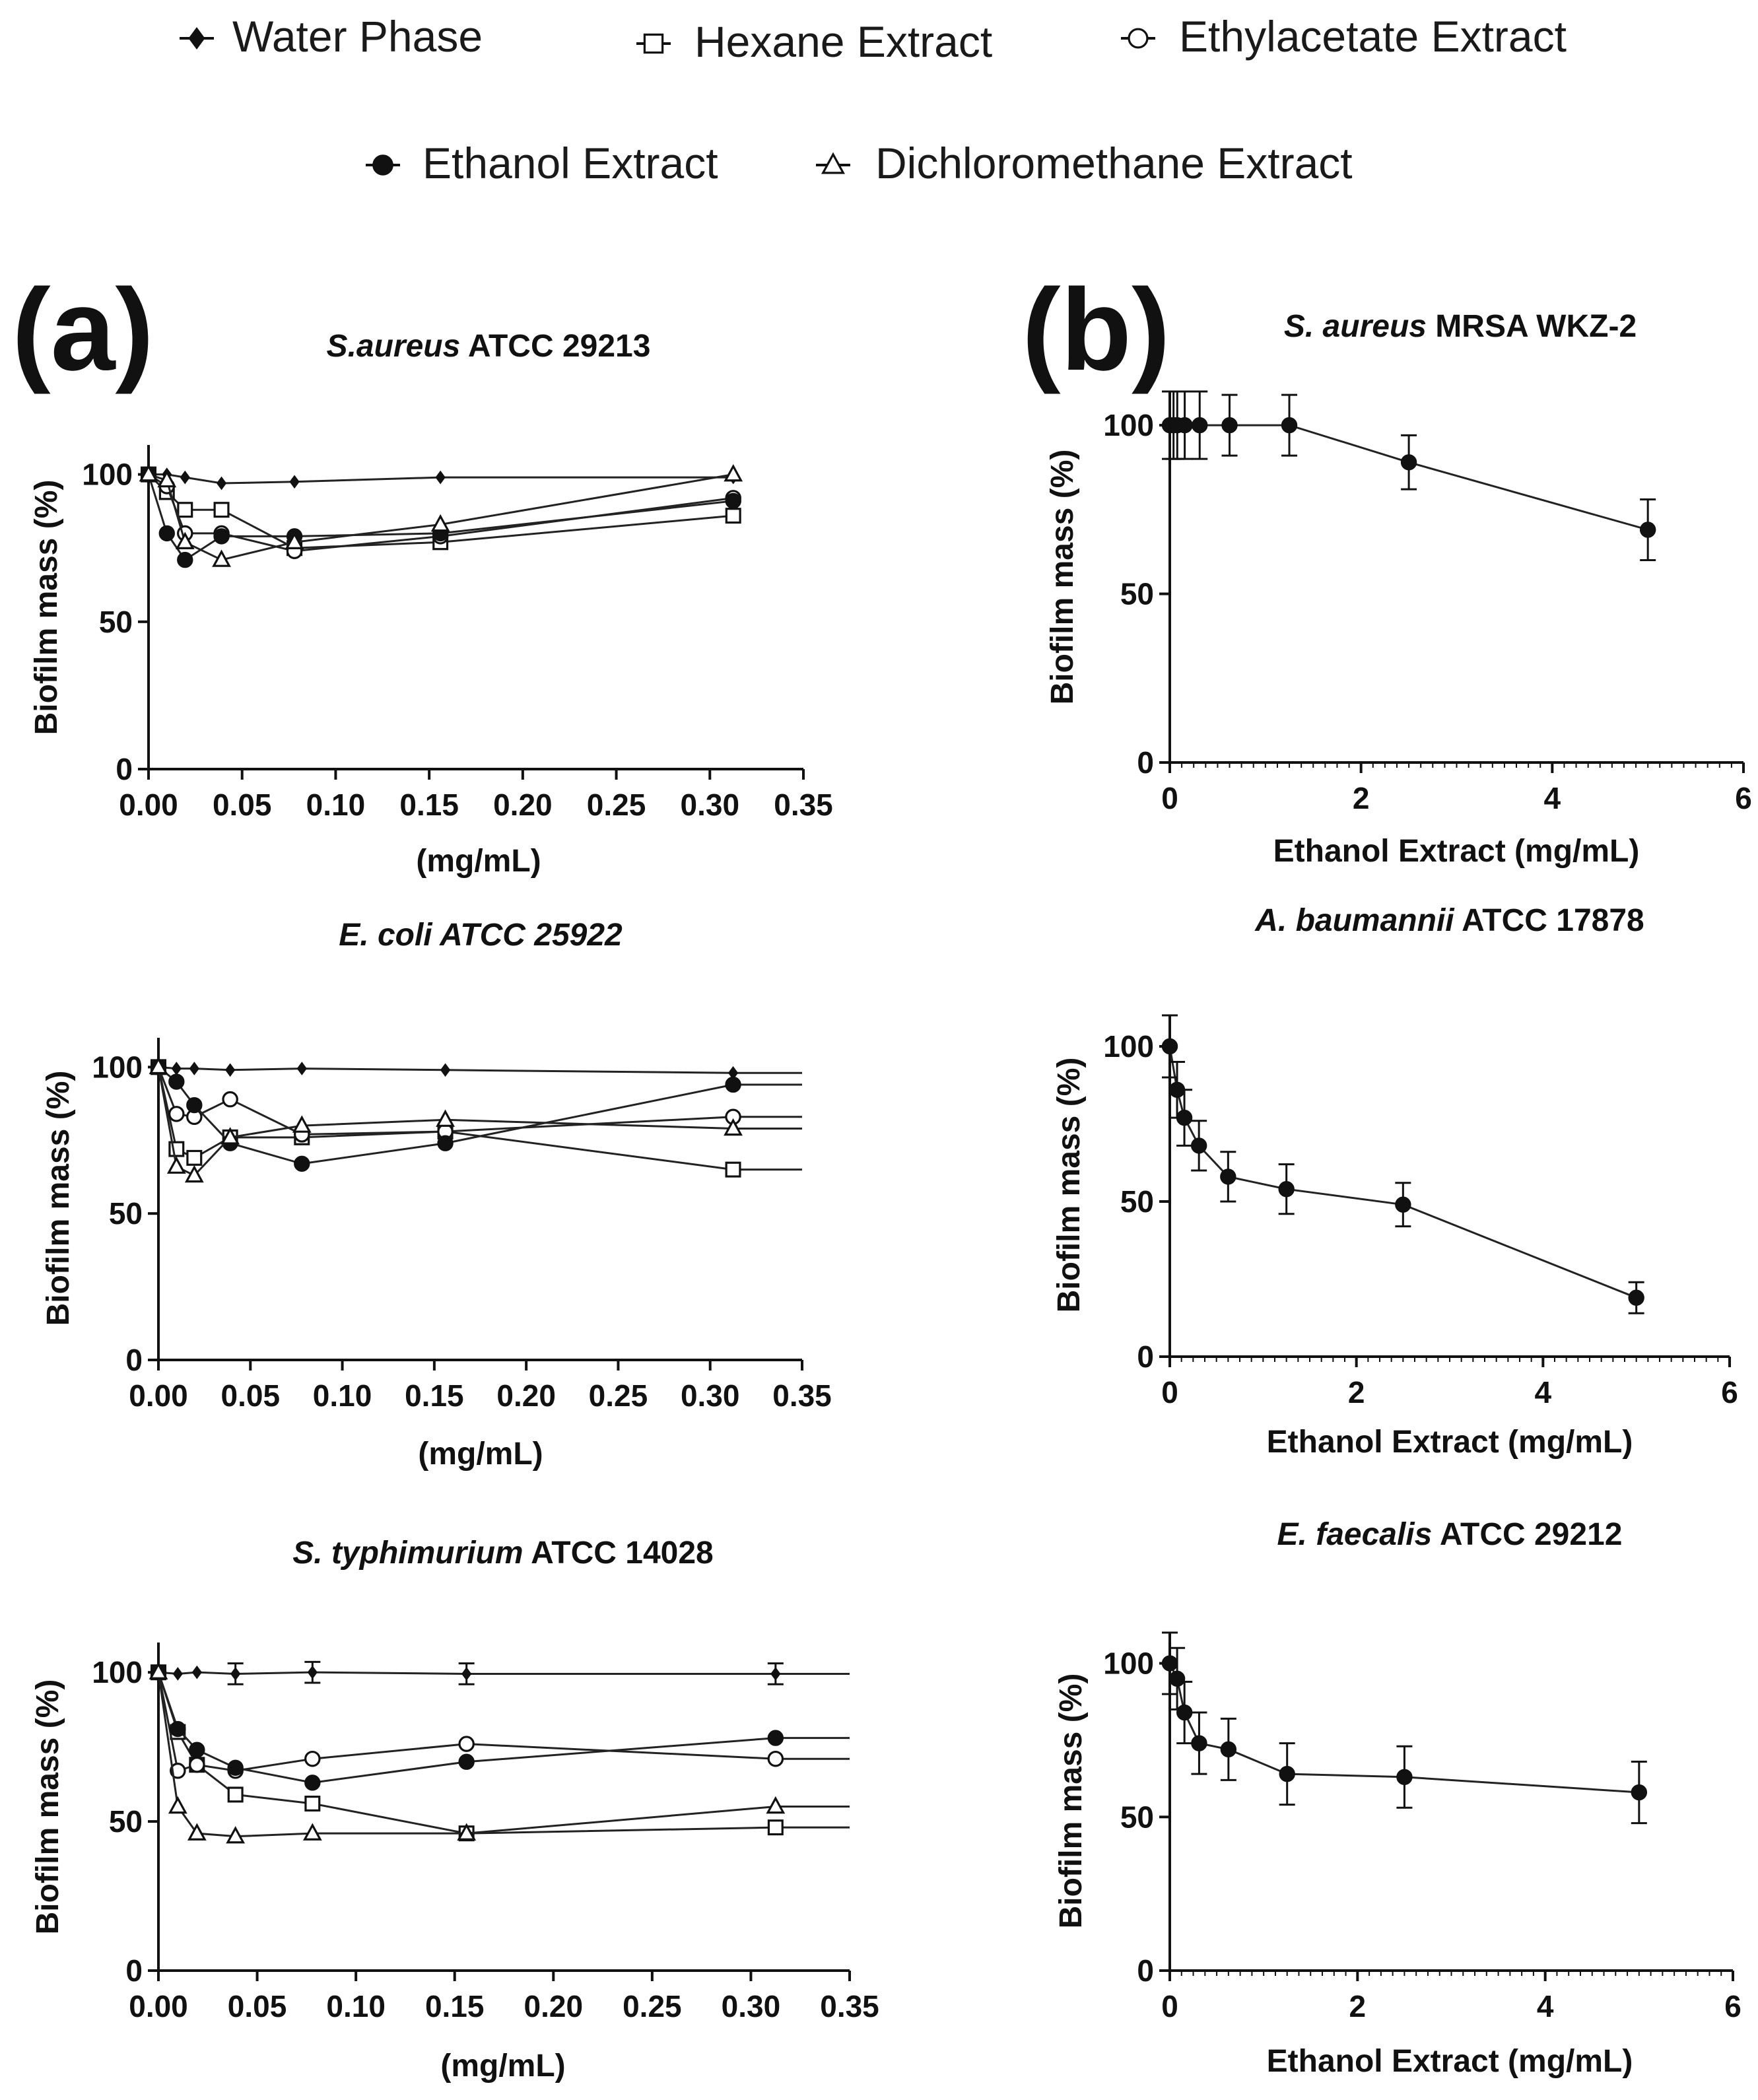 The image size is (1758, 2100). What do you see at coordinates (1450, 1534) in the screenshot?
I see `chart-title: E. faecalis ATCC 29212` at bounding box center [1450, 1534].